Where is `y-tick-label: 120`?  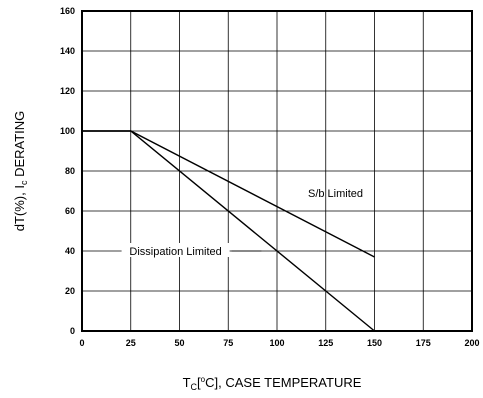
y-tick-label: 120 is located at coordinates (67, 91).